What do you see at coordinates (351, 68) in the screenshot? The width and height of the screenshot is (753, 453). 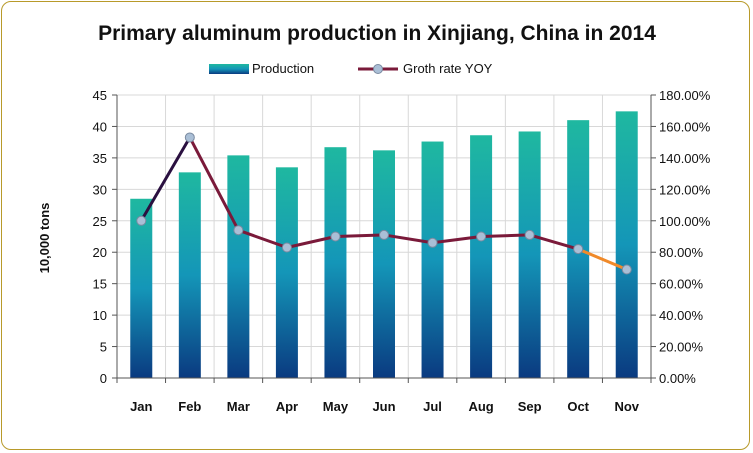 I see `legend: Production Groth rate YOY` at bounding box center [351, 68].